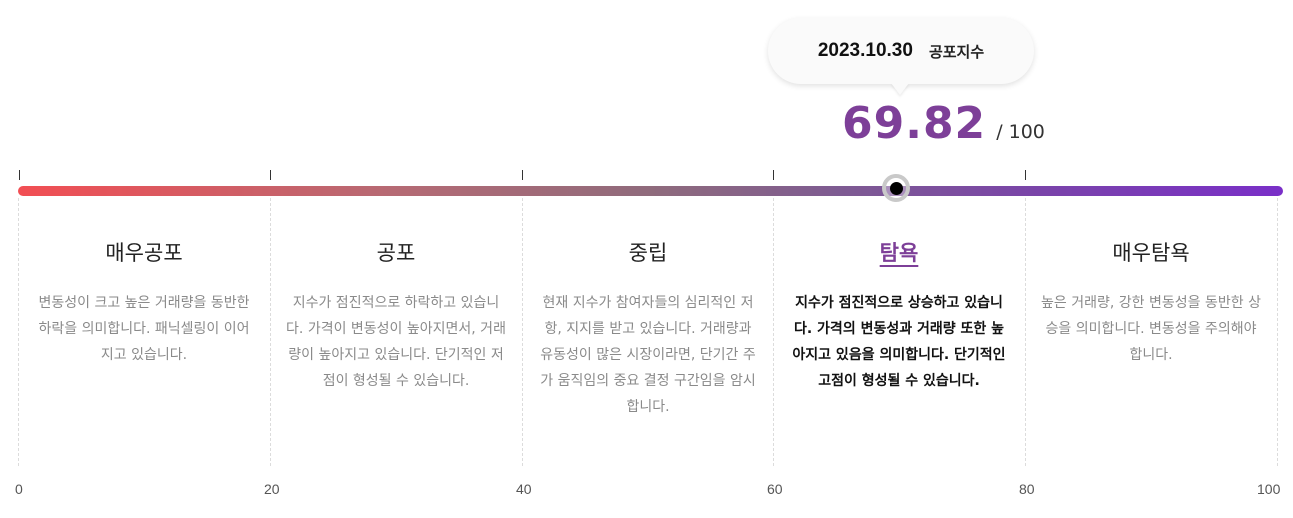 This screenshot has width=1293, height=518. Describe the element at coordinates (272, 489) in the screenshot. I see `axis-label: 20` at that location.